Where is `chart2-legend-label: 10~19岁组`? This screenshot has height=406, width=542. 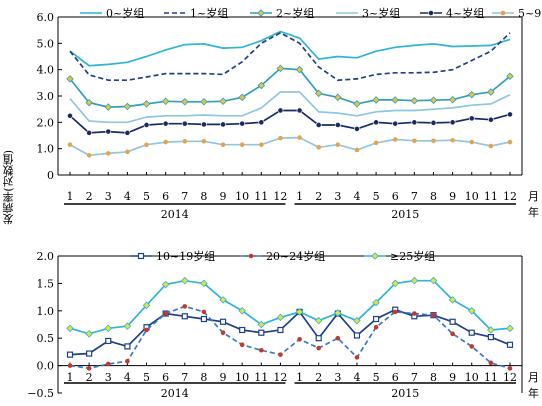
chart2-legend-label: 10~19岁组 is located at coordinates (185, 256).